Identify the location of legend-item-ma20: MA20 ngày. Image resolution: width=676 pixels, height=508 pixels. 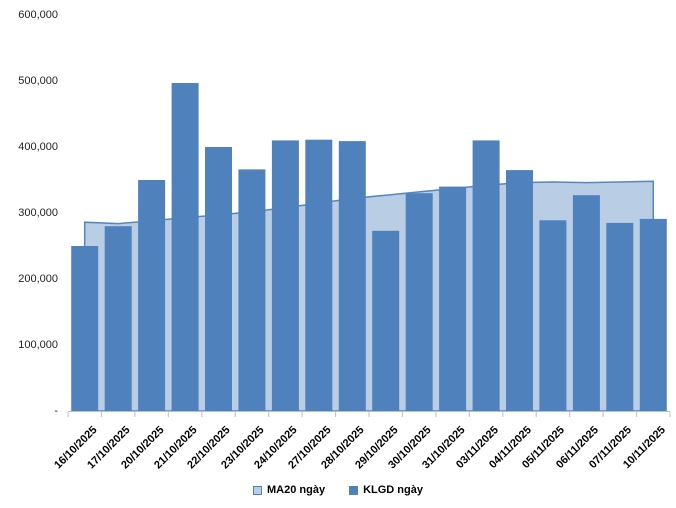
(289, 490).